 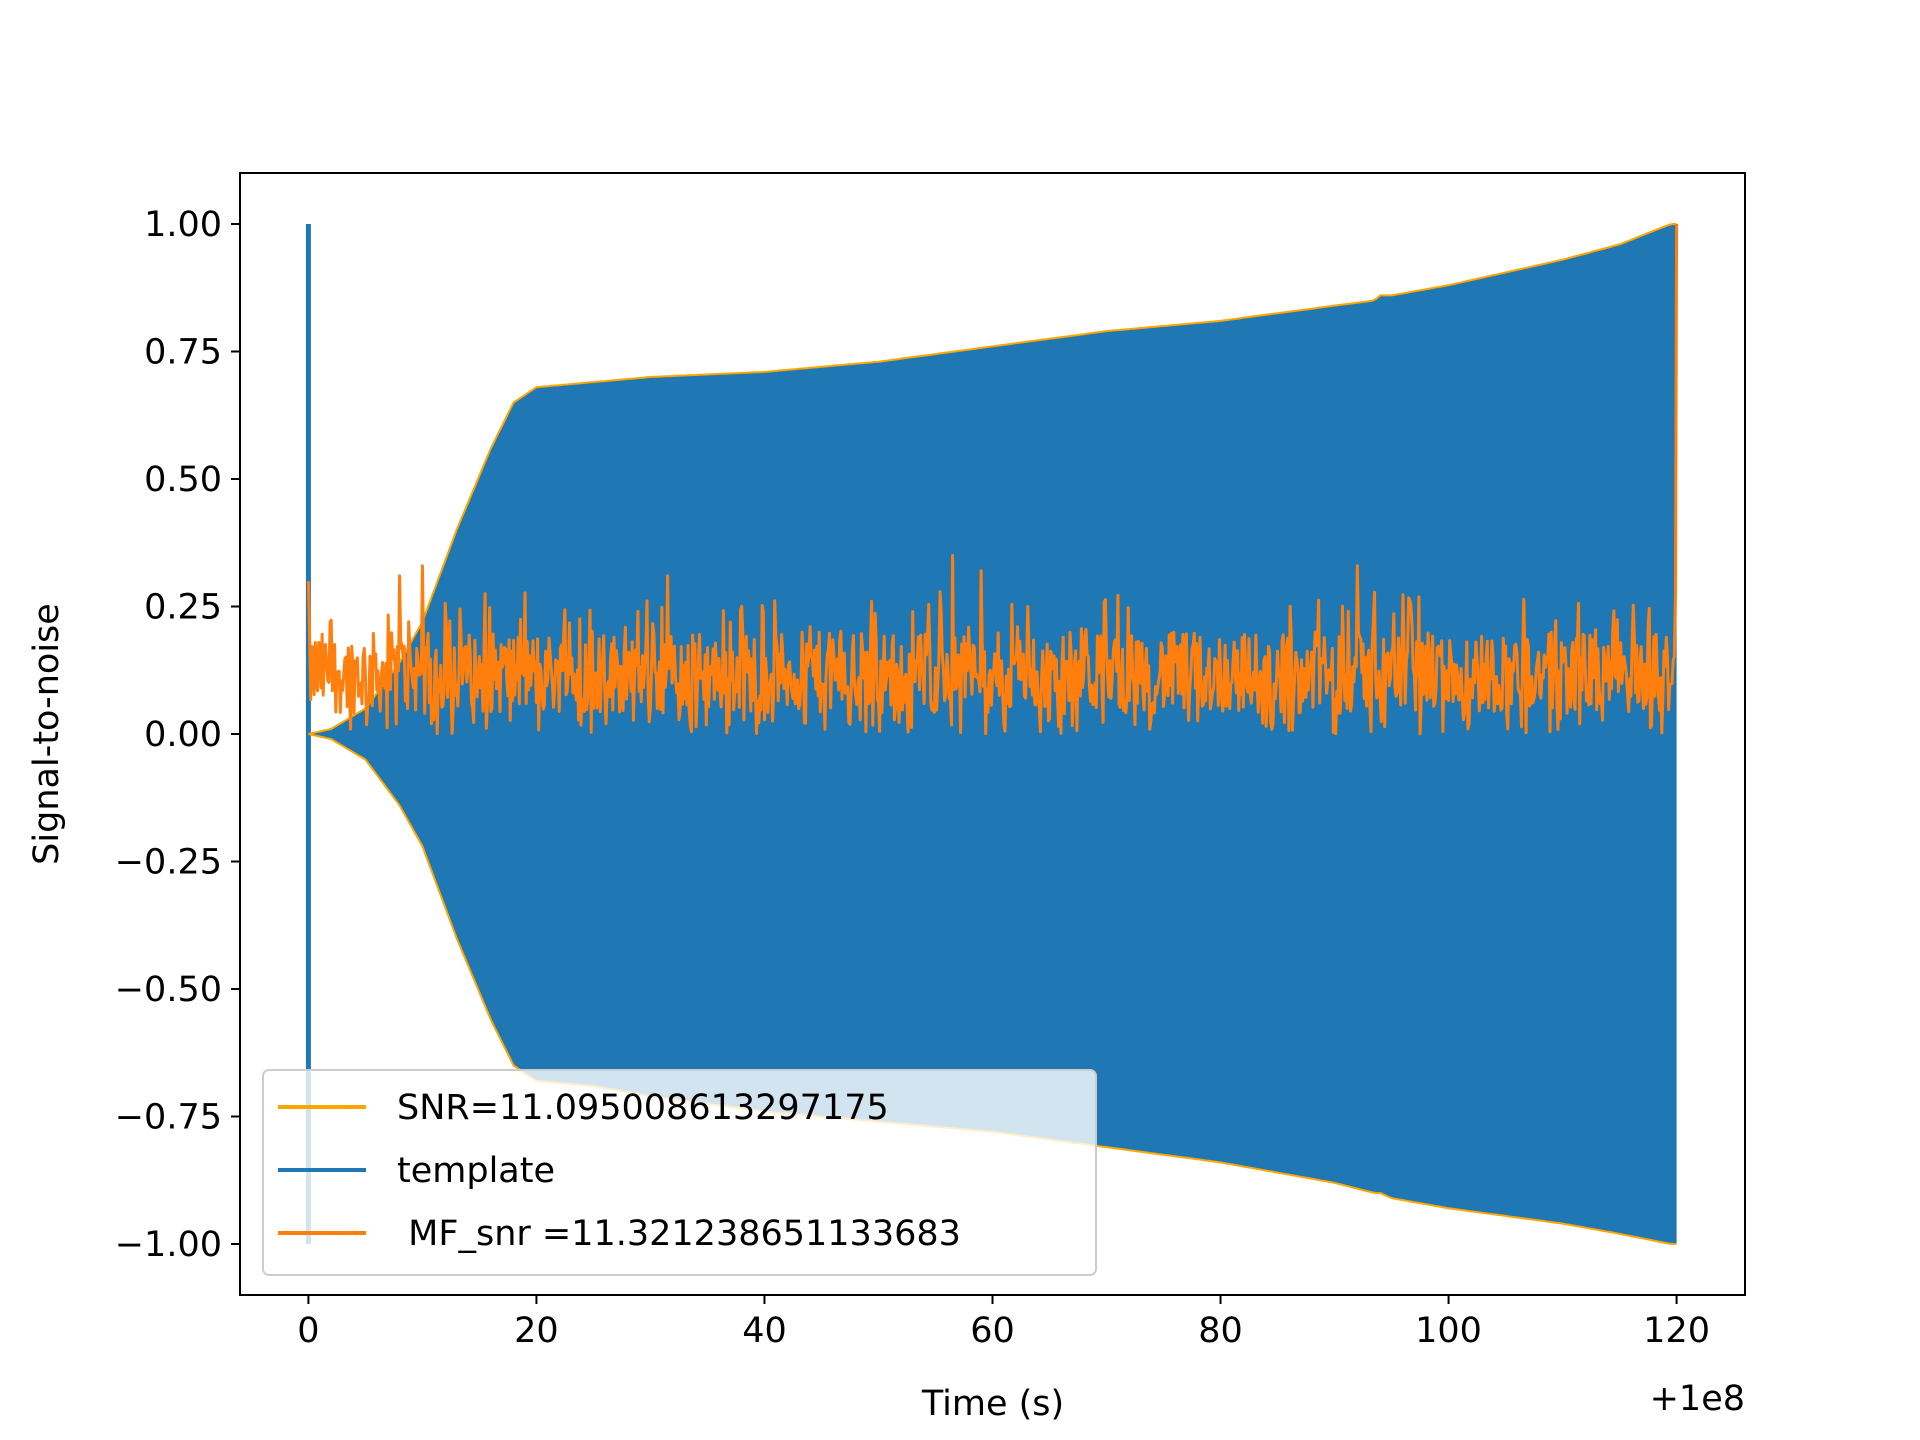 I want to click on x-tick-label: 80, so click(x=1220, y=1331).